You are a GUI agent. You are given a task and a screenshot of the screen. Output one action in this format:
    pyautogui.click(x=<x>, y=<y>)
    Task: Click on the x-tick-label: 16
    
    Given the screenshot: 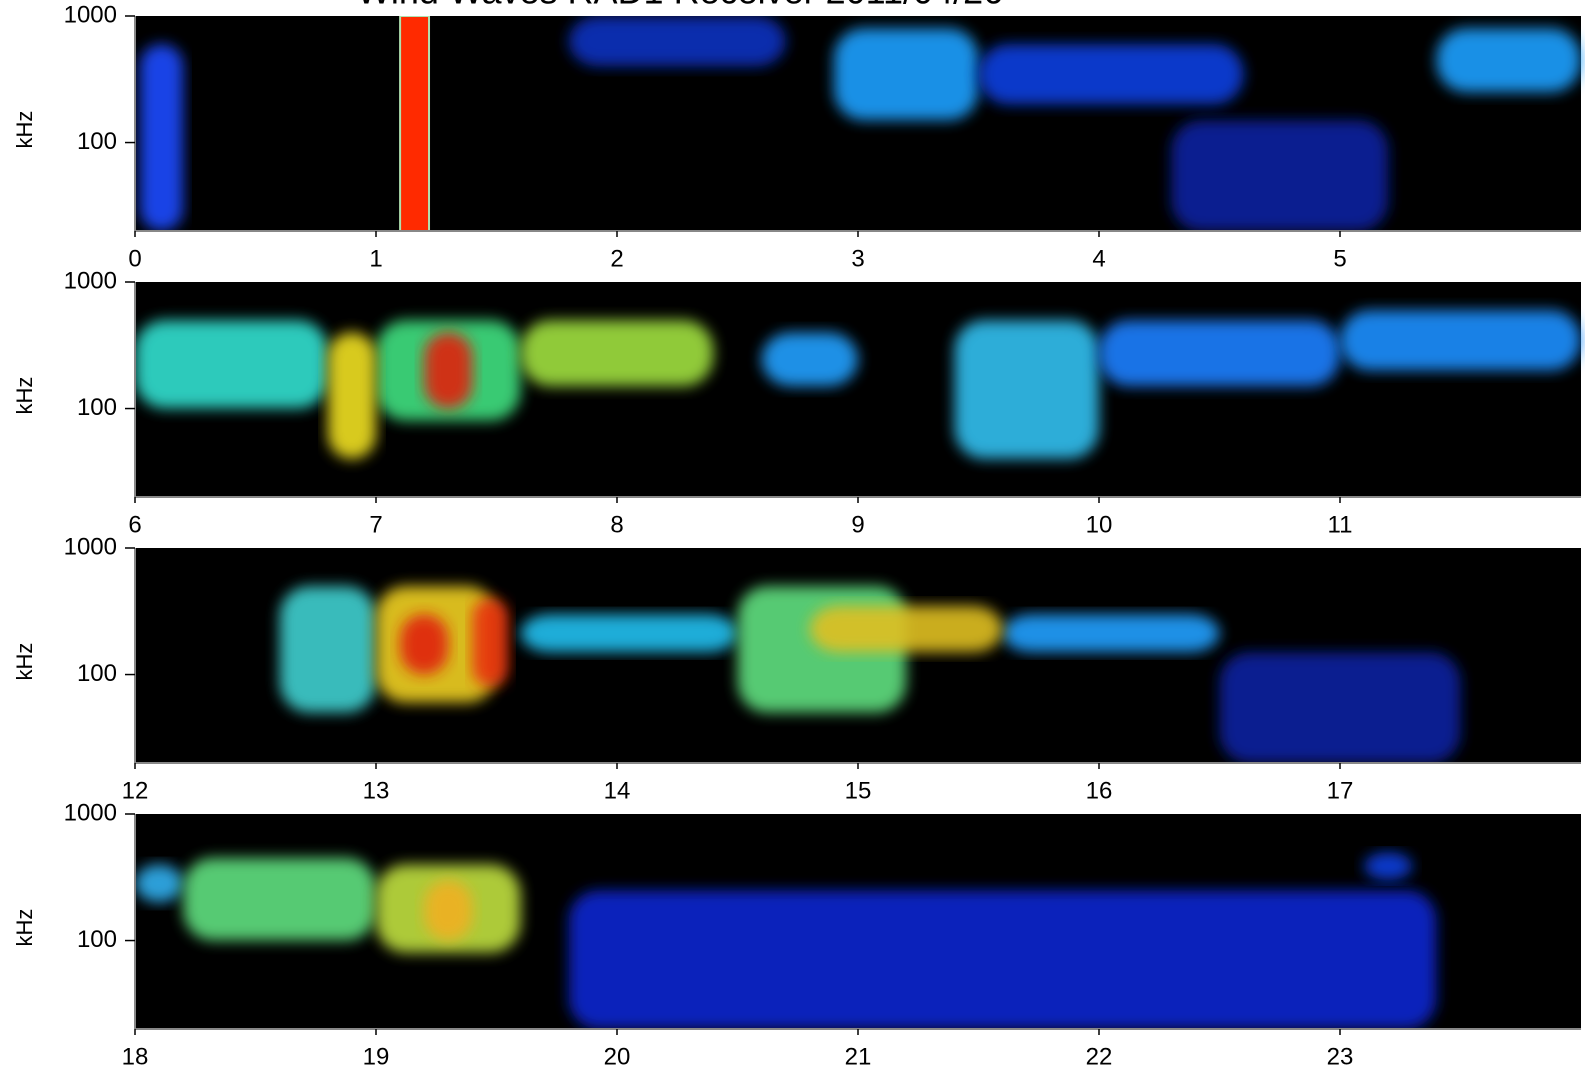 What is the action you would take?
    pyautogui.click(x=1099, y=790)
    